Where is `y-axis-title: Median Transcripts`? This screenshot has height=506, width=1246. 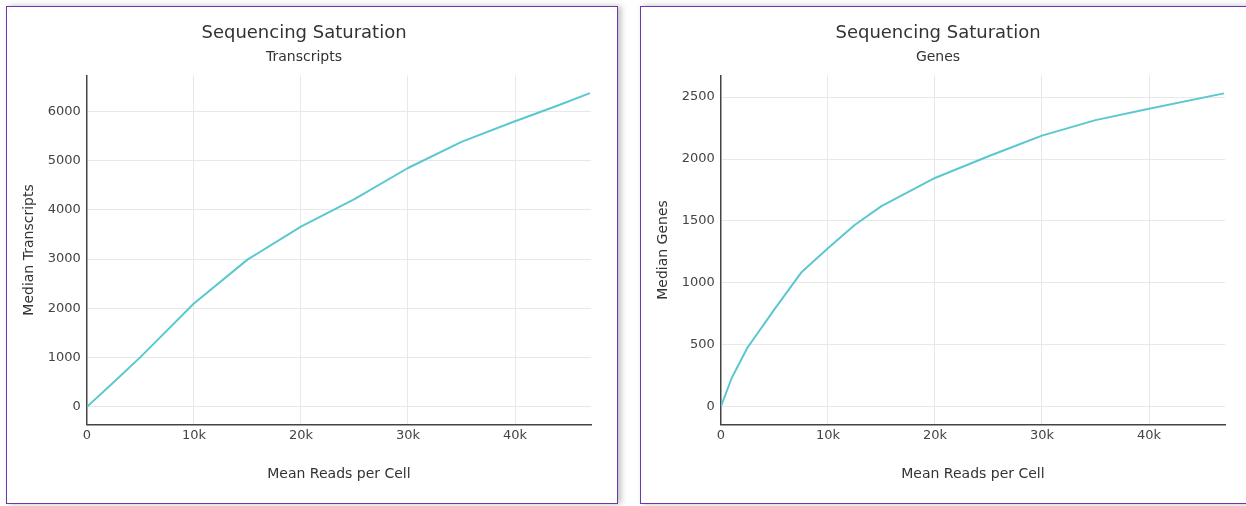 y-axis-title: Median Transcripts is located at coordinates (28, 250).